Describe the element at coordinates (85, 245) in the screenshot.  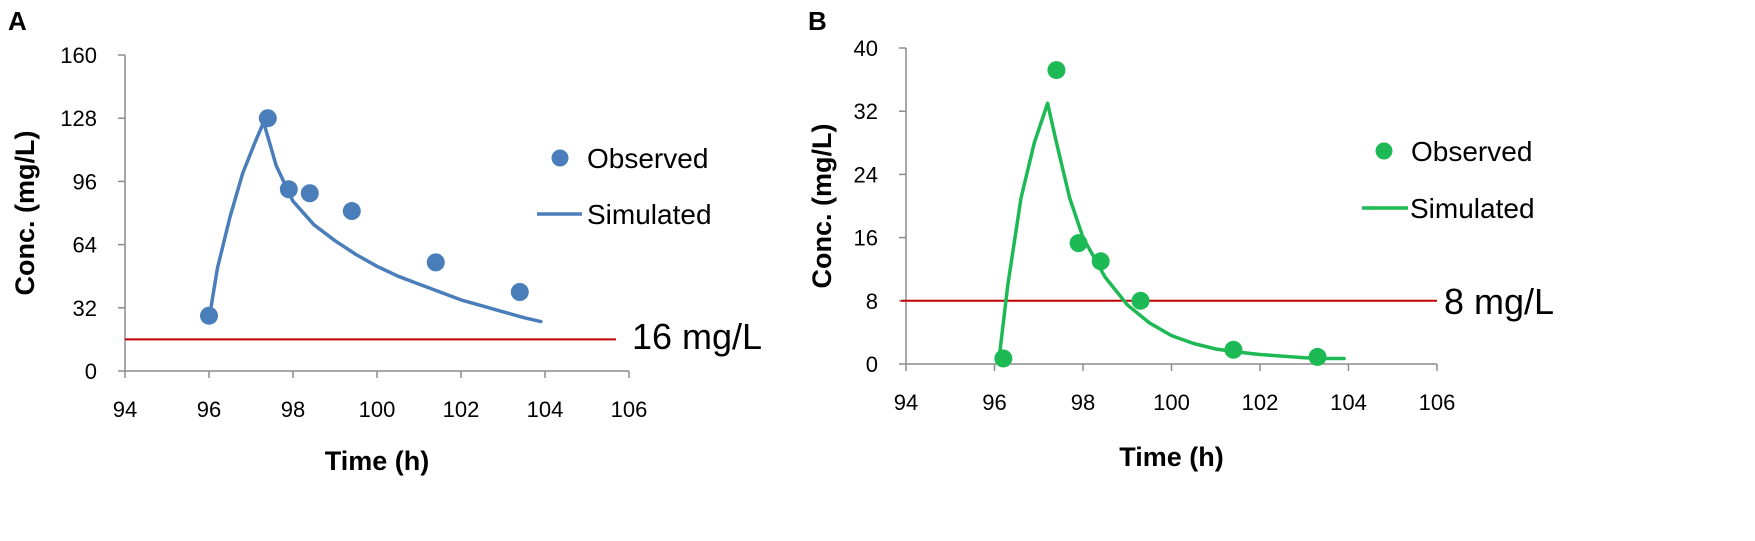
I see `y-tick-label: 64` at that location.